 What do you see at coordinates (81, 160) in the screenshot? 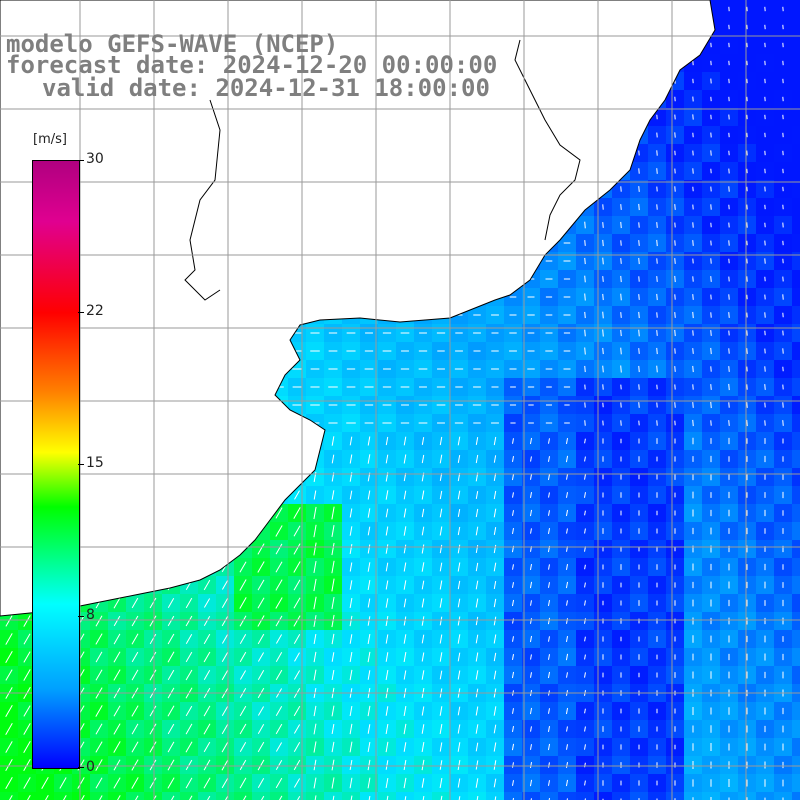
I see `colorbar-tick` at bounding box center [81, 160].